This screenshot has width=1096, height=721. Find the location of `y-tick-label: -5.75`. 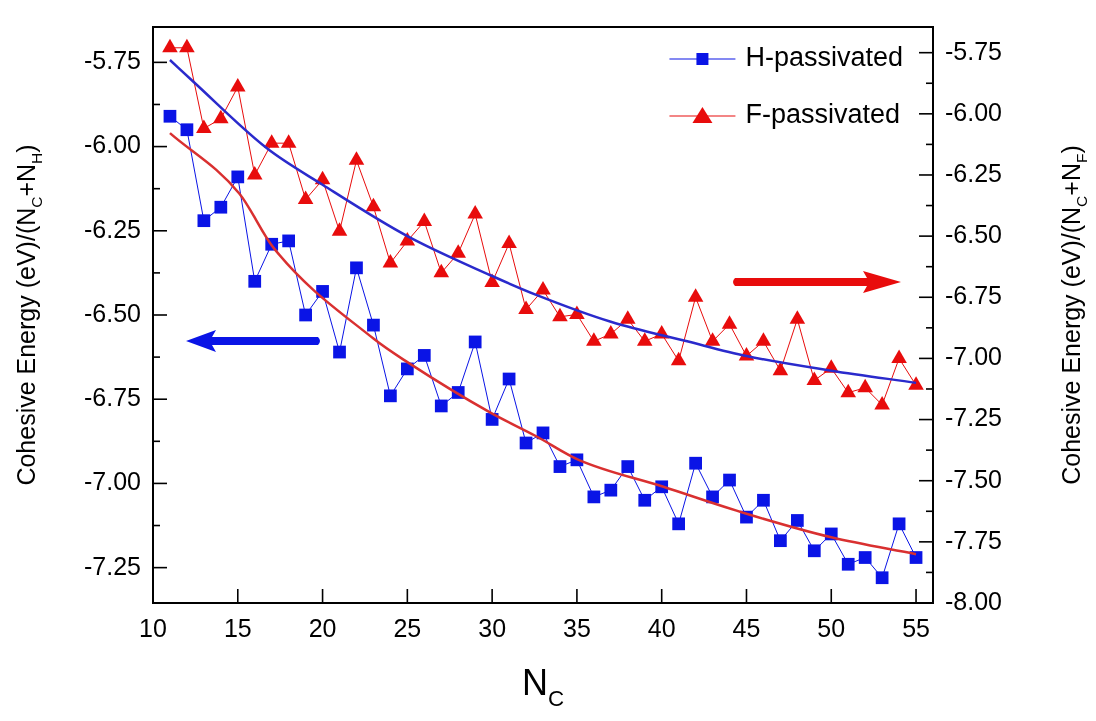

y-tick-label: -5.75 is located at coordinates (112, 60).